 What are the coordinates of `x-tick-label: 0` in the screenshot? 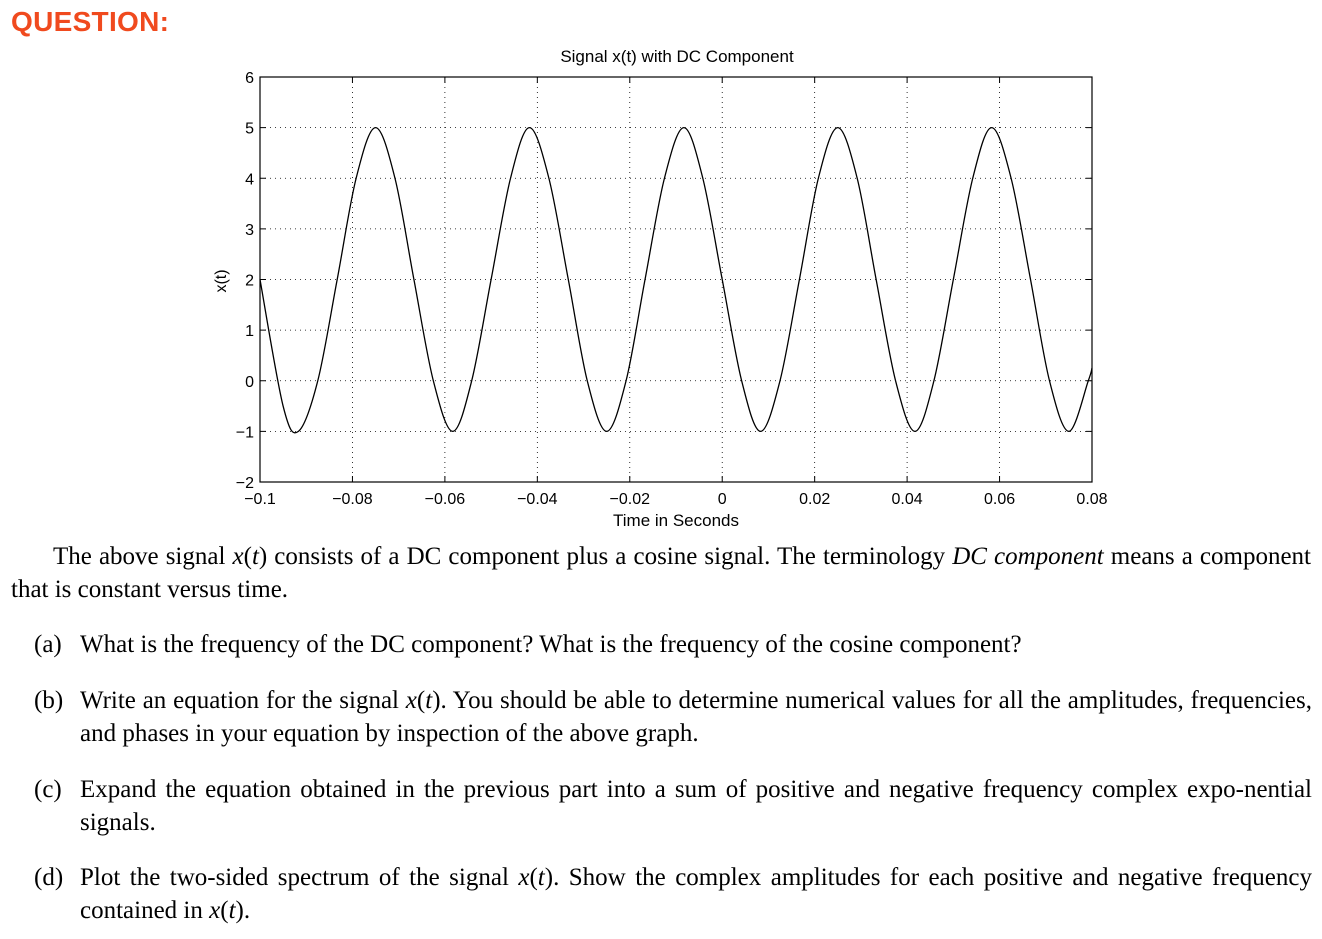 It's located at (722, 499).